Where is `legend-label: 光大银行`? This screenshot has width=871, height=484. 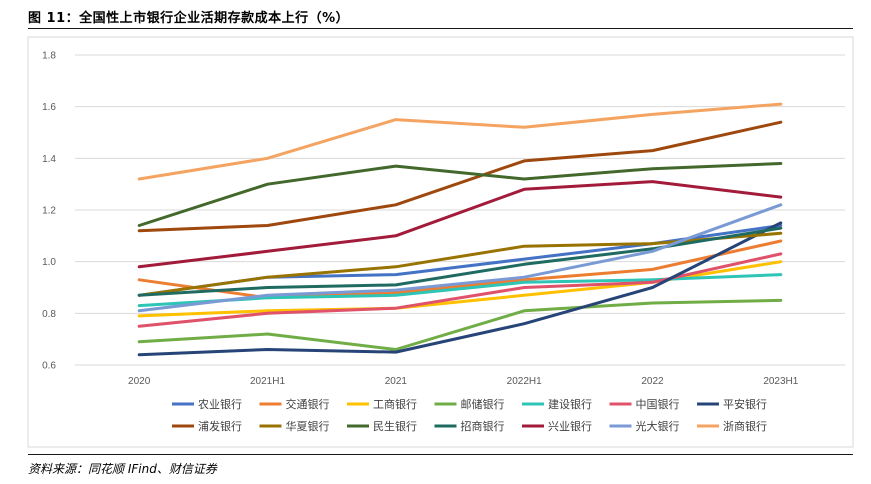
legend-label: 光大银行 is located at coordinates (658, 426).